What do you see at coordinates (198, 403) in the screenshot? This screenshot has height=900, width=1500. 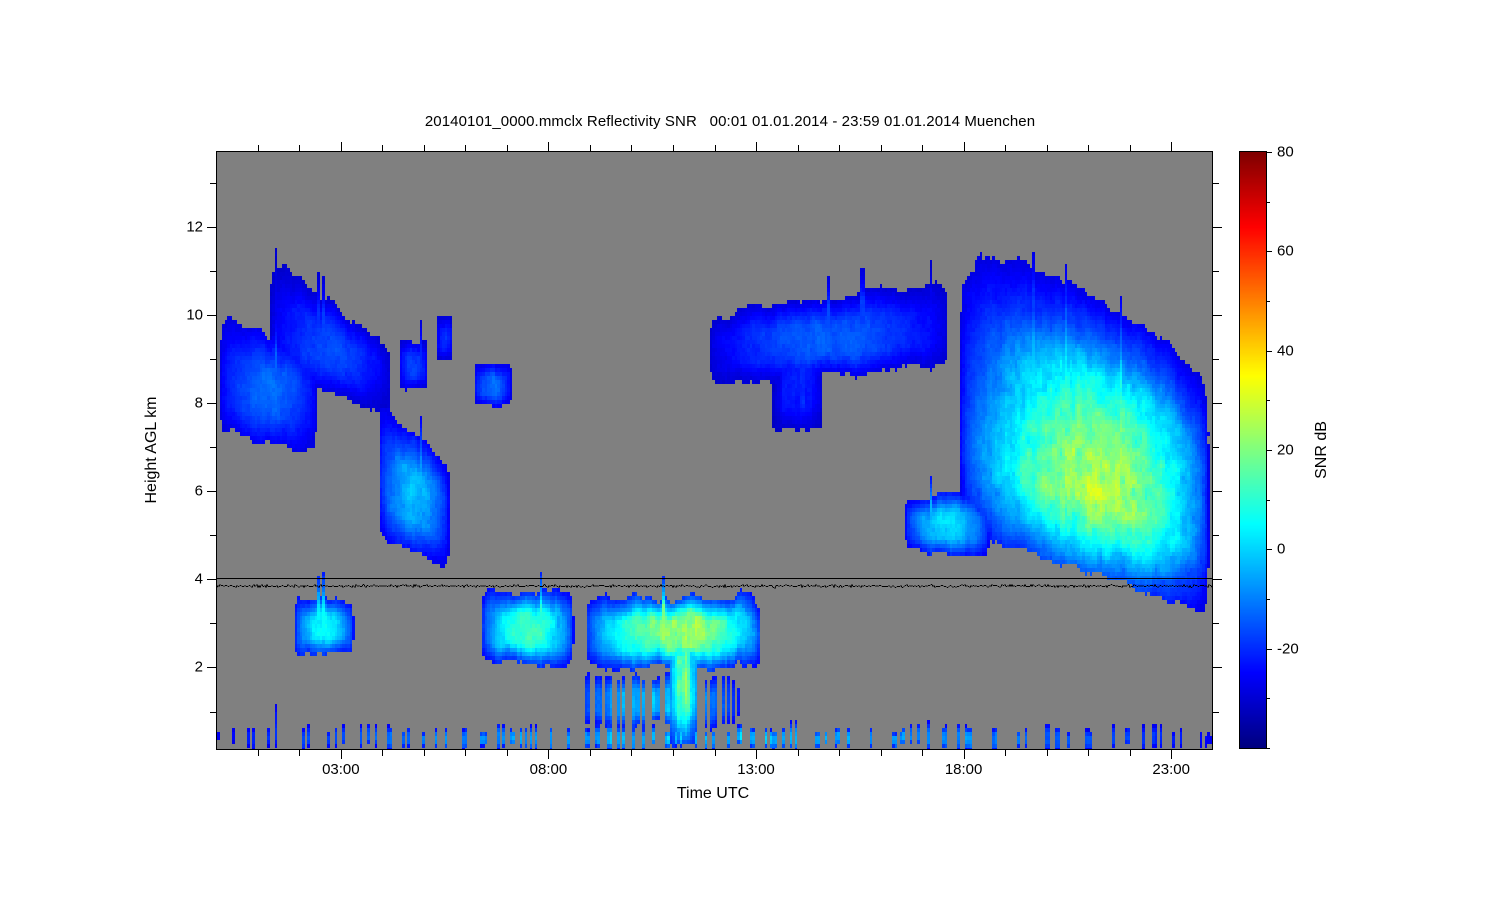 I see `y-ticklabel-8: 8` at bounding box center [198, 403].